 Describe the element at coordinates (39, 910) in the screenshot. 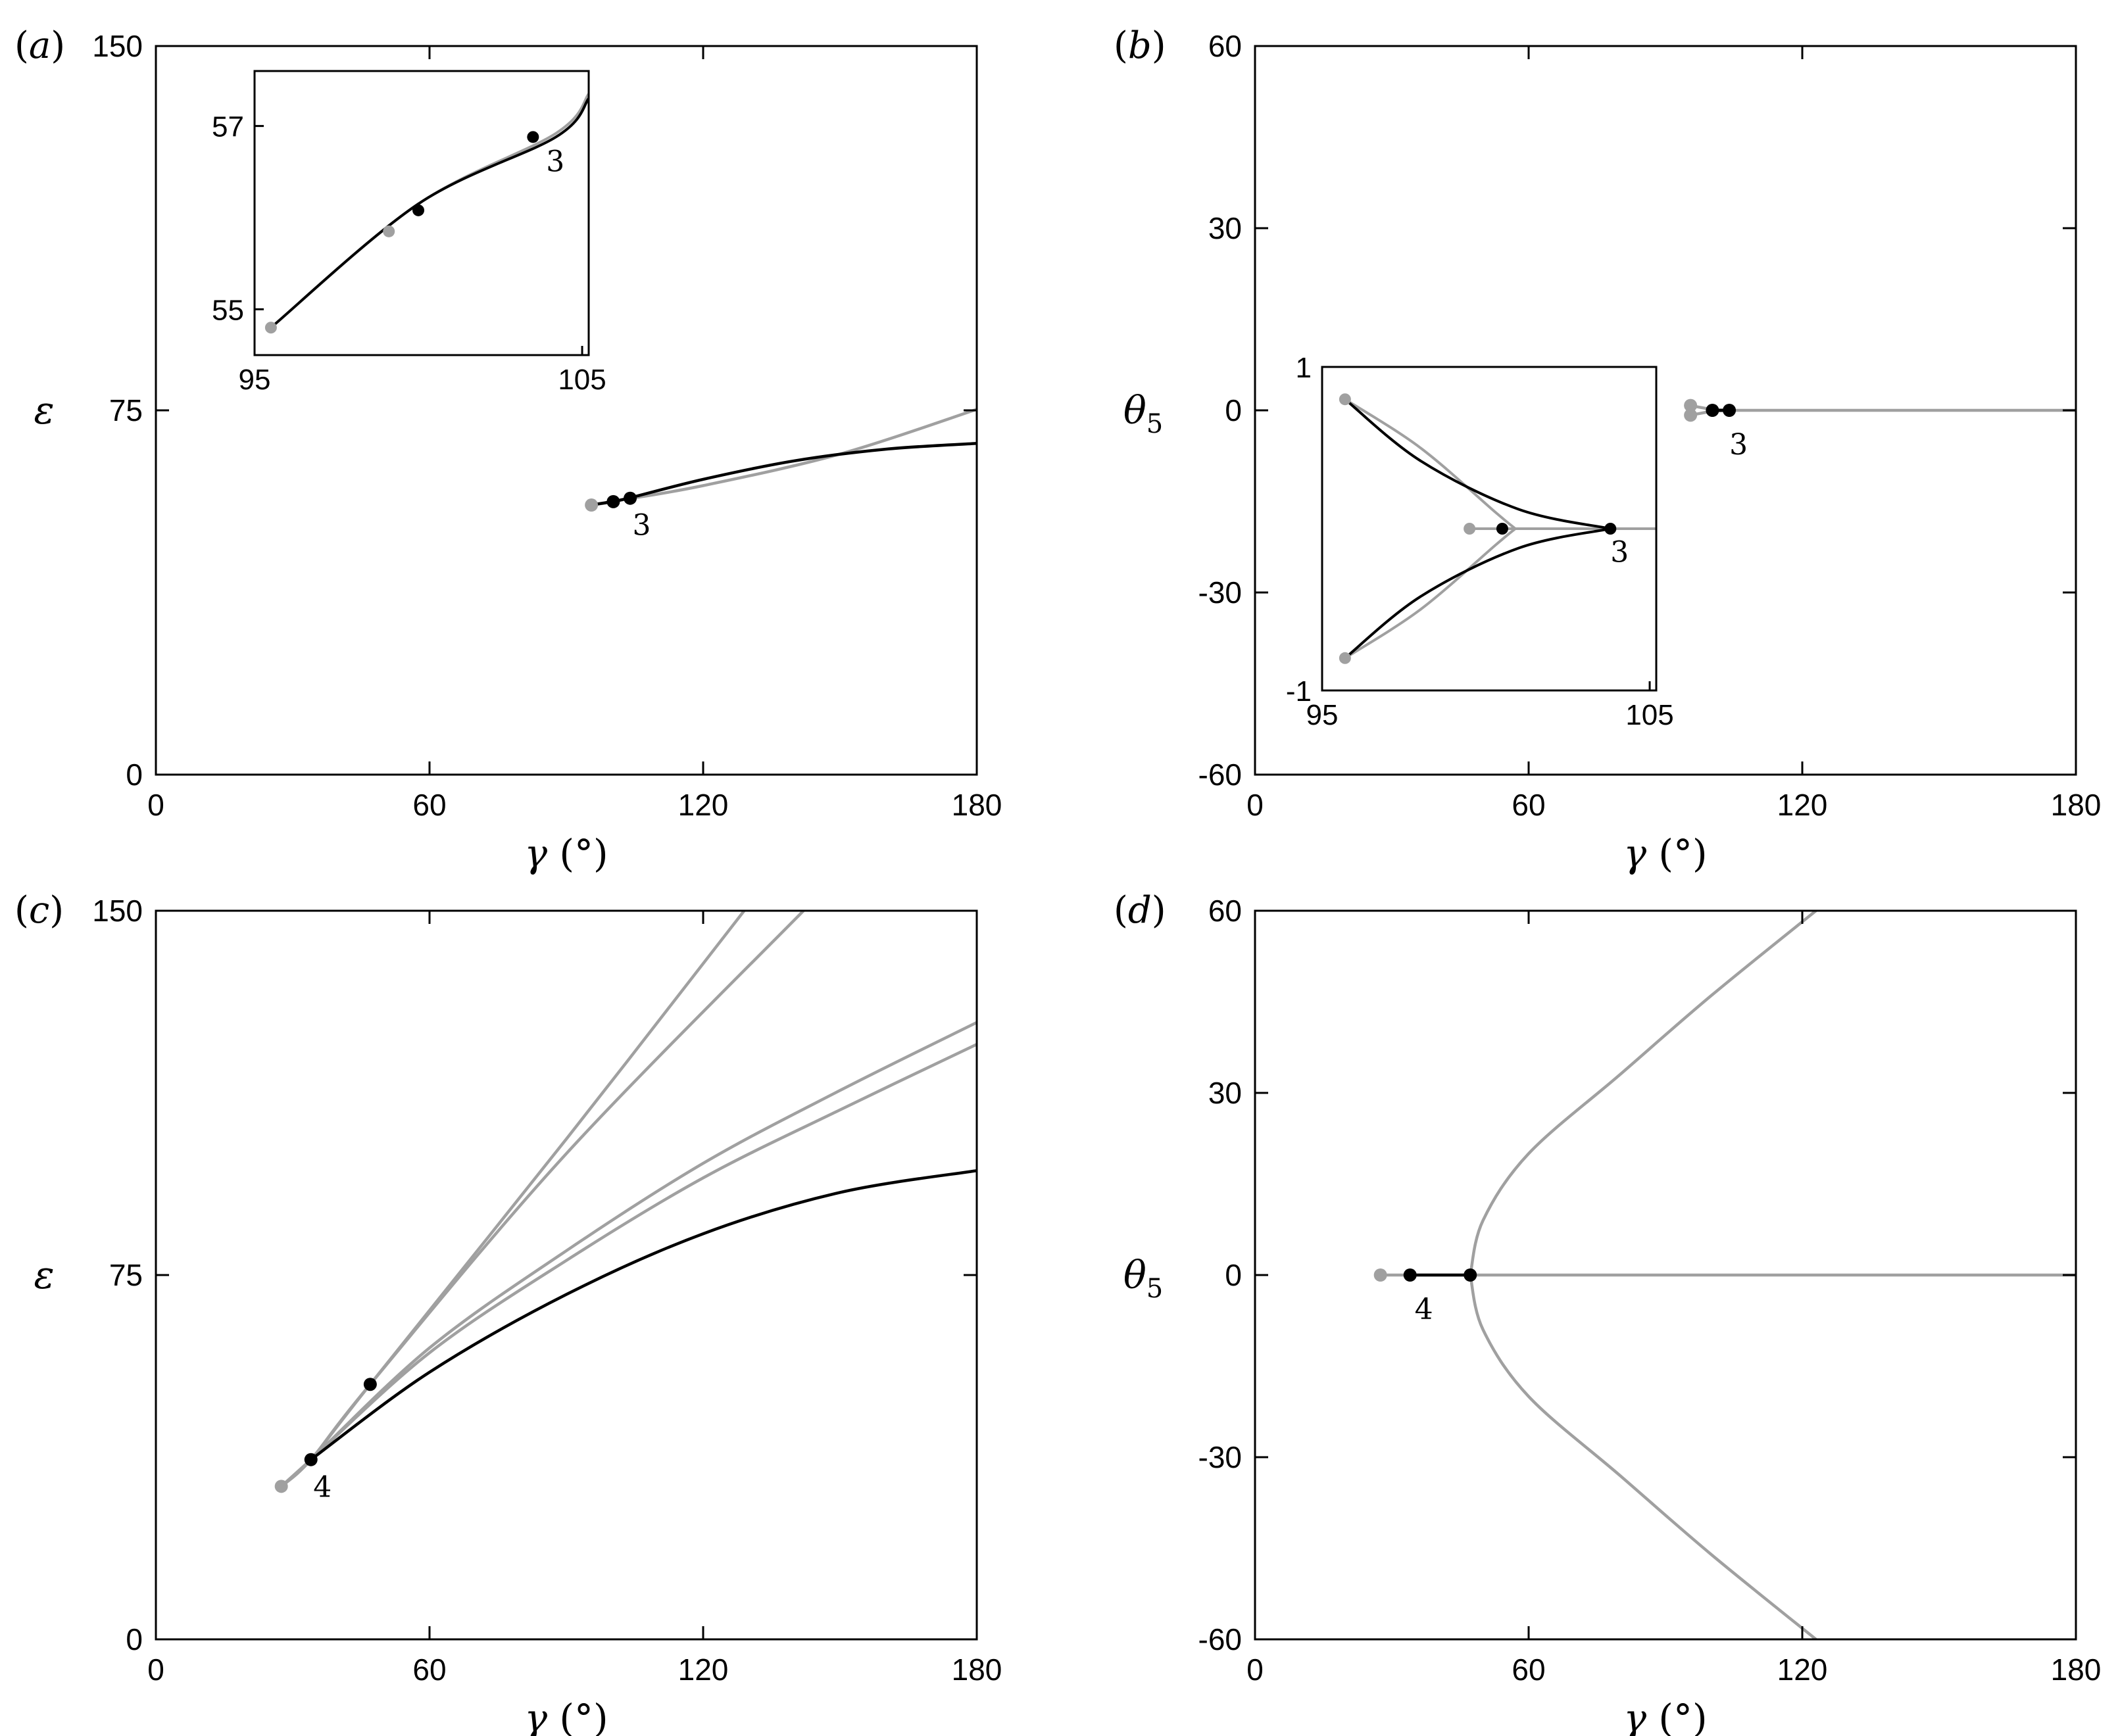

I see `panel-label: (c)` at that location.